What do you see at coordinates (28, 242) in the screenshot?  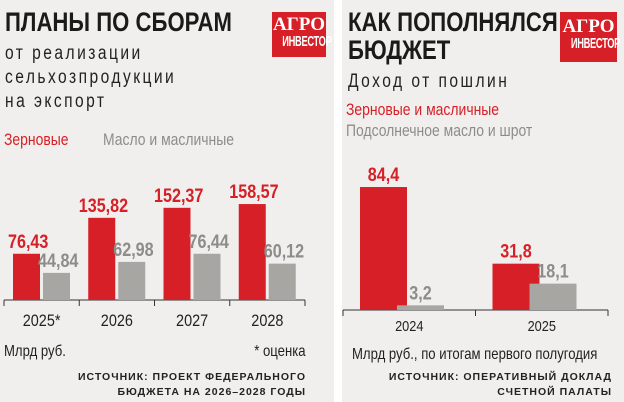 I see `data-label: 76,43` at bounding box center [28, 242].